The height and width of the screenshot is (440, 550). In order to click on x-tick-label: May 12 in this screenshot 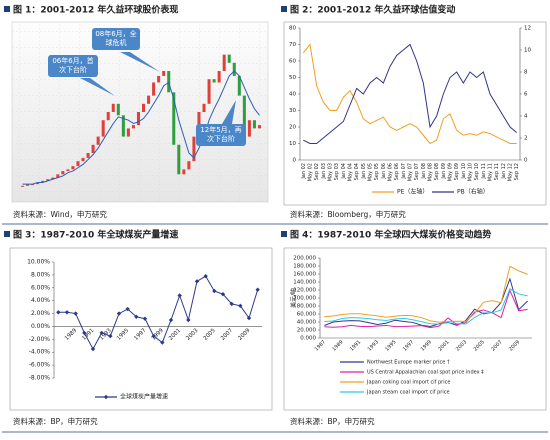, I will do `click(511, 172)`.